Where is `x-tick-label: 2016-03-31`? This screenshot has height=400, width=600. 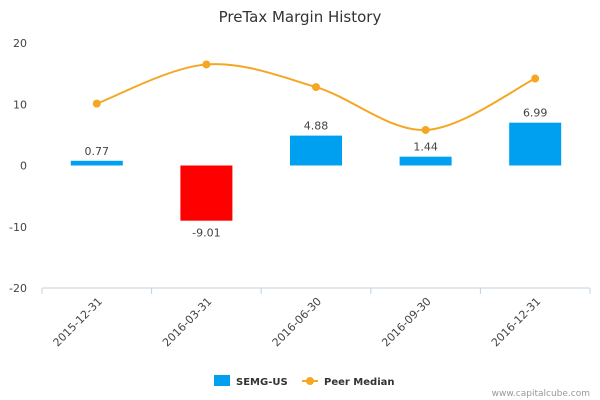 x-tick-label: 2016-03-31 is located at coordinates (187, 322).